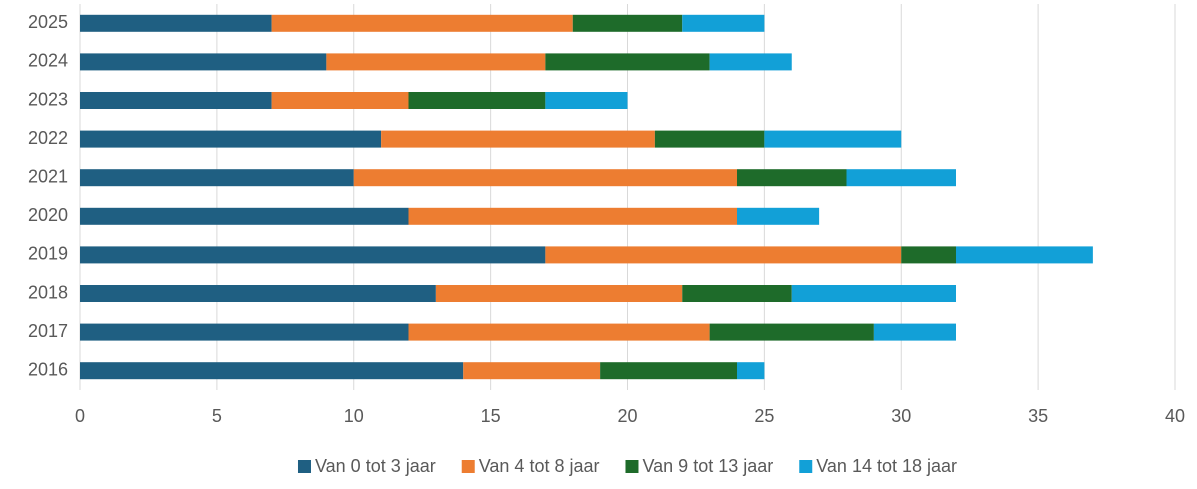 The height and width of the screenshot is (489, 1197). I want to click on legend-label: Van 14 tot 18 jaar, so click(886, 466).